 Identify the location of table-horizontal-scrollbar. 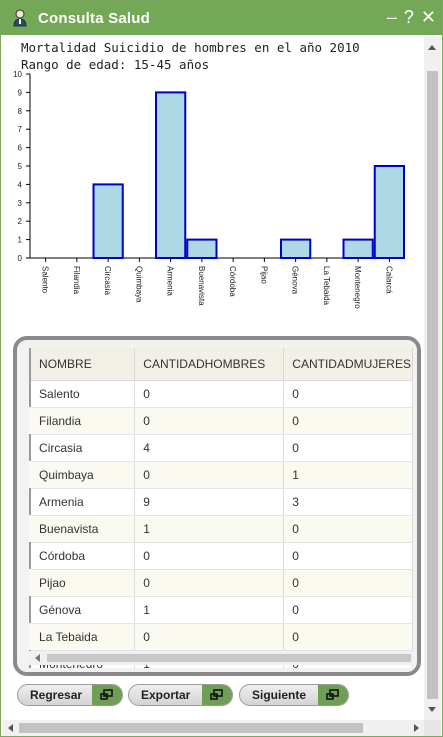
(221, 658).